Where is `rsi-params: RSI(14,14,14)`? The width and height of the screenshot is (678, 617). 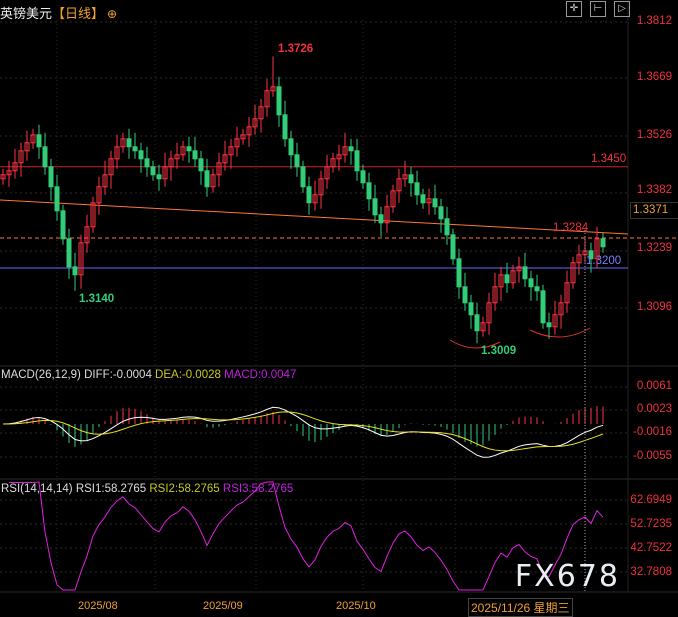
rsi-params: RSI(14,14,14) is located at coordinates (37, 489).